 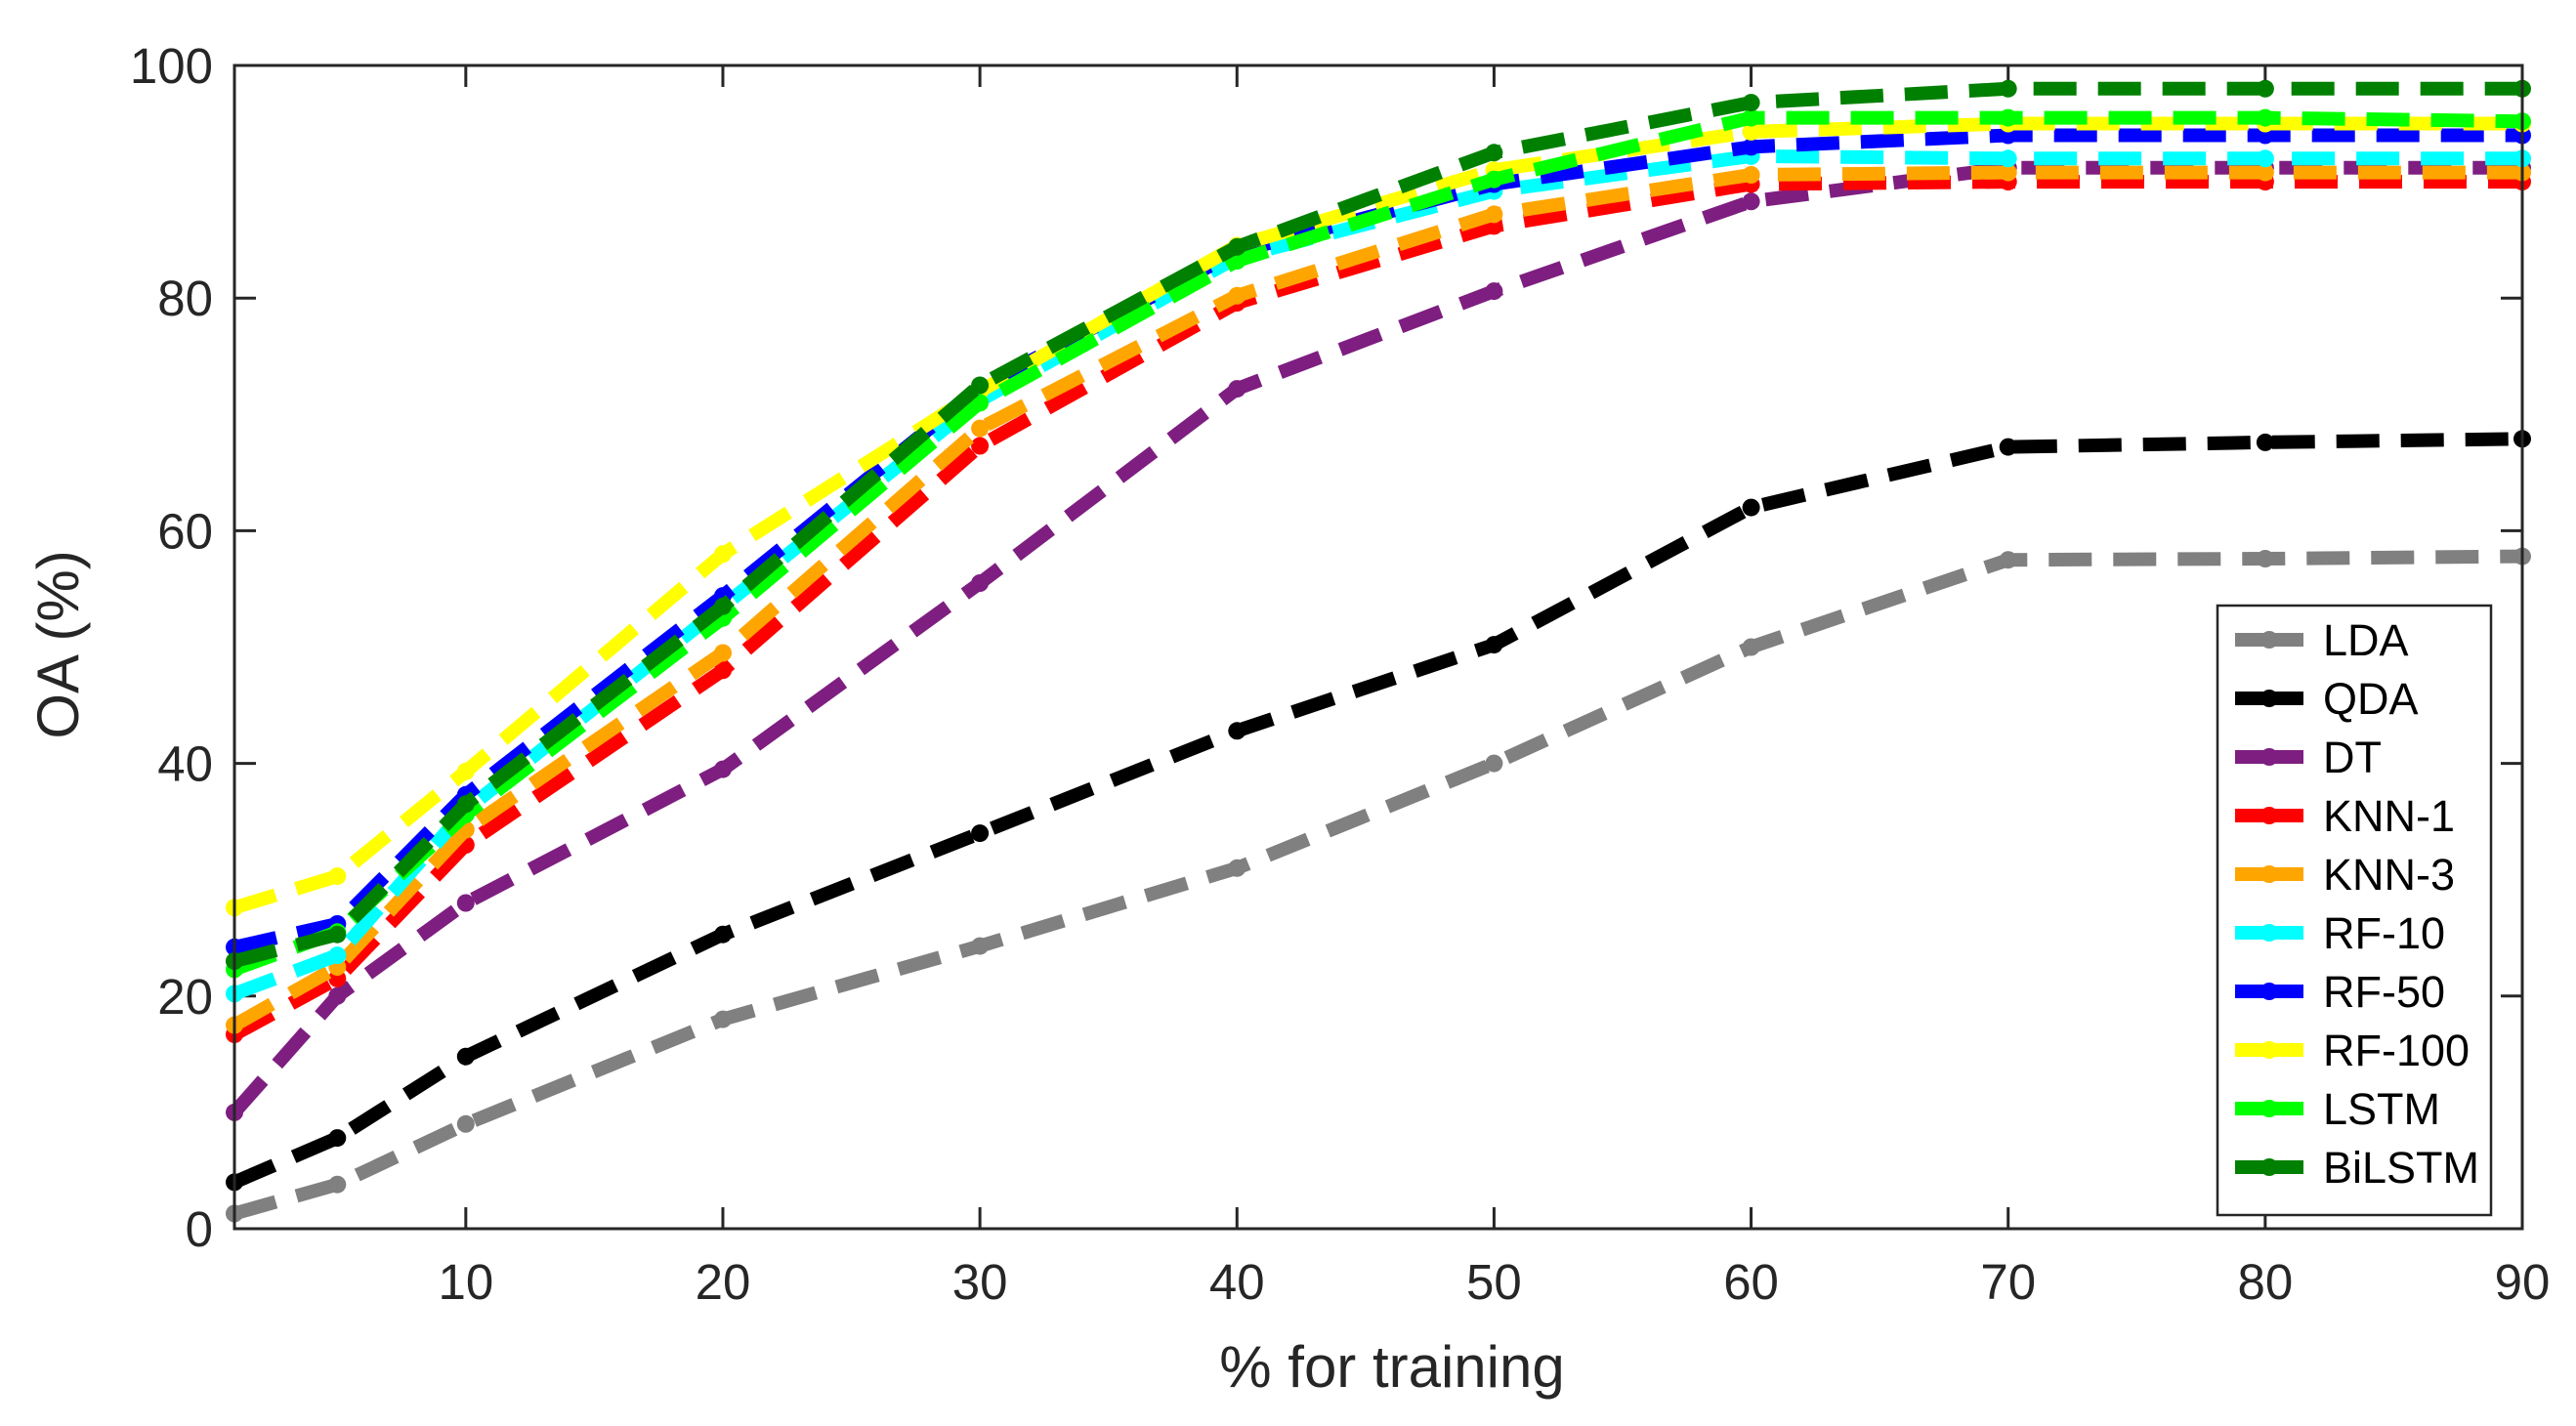 What do you see at coordinates (2401, 1168) in the screenshot?
I see `legend-label: BiLSTM` at bounding box center [2401, 1168].